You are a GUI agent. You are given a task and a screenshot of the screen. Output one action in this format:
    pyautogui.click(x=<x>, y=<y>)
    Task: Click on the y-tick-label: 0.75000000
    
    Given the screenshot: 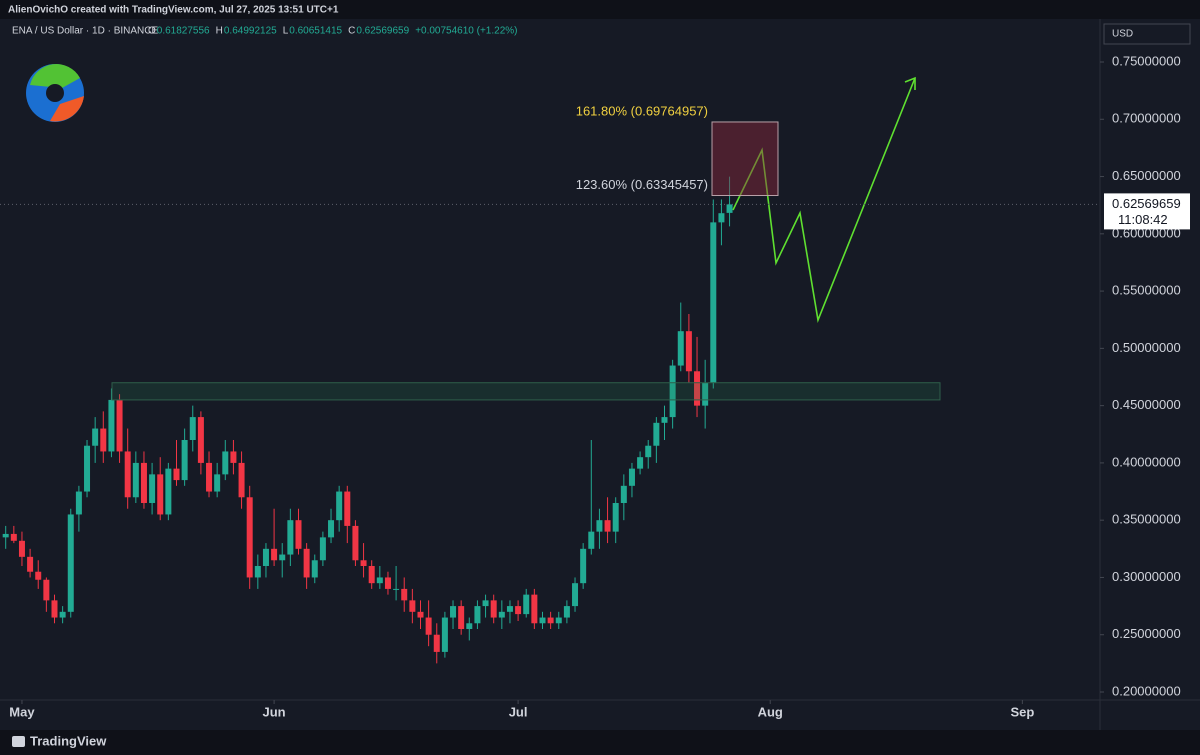 What is the action you would take?
    pyautogui.click(x=1146, y=60)
    